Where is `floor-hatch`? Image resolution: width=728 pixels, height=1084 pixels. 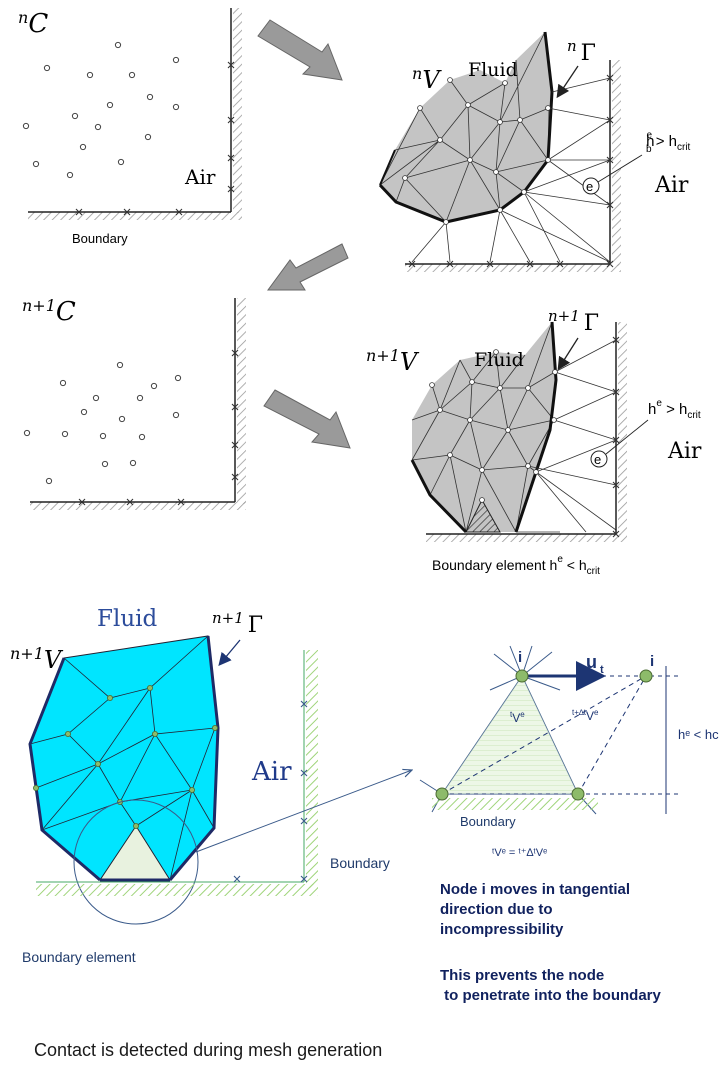
floor-hatch is located at coordinates (135, 216).